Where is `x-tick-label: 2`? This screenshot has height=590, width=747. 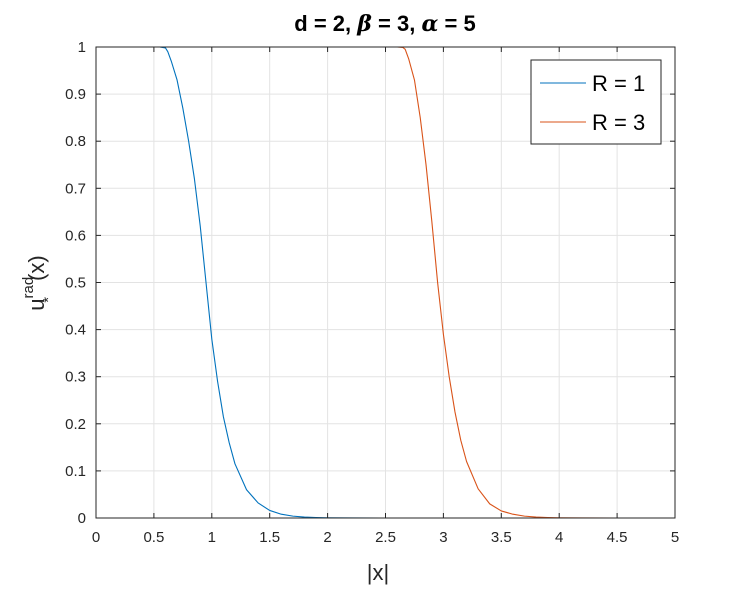 x-tick-label: 2 is located at coordinates (327, 537).